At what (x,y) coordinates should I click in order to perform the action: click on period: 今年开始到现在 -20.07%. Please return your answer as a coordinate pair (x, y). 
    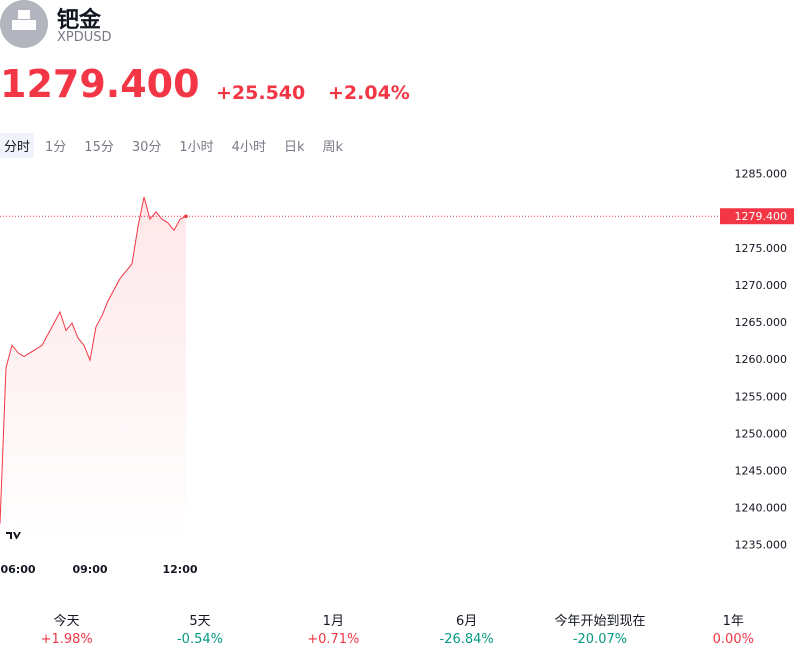
    Looking at the image, I should click on (599, 628).